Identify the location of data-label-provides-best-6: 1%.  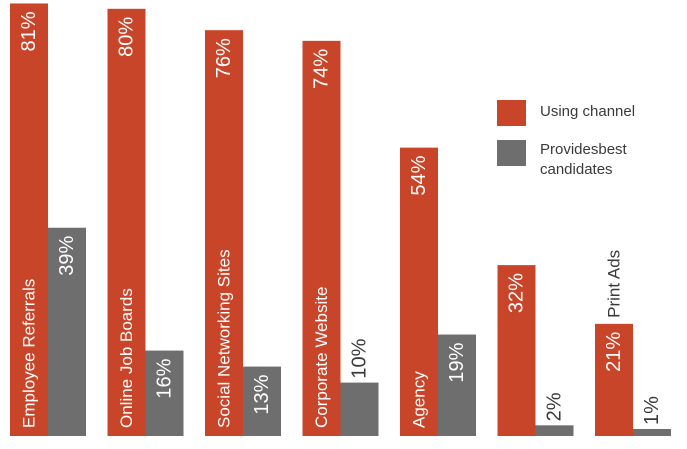
(652, 410).